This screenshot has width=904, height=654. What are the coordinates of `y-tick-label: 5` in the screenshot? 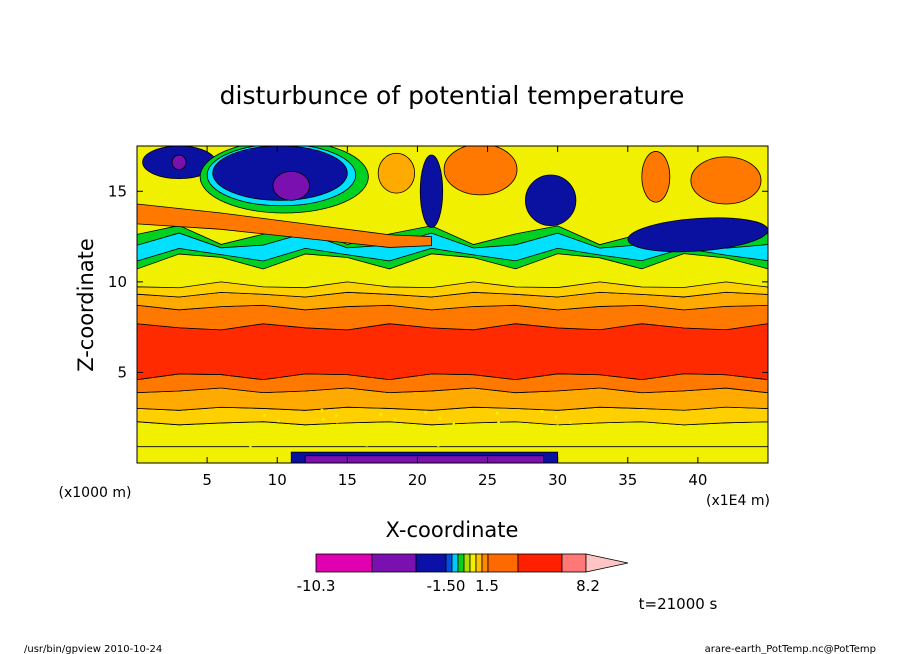 It's located at (122, 372).